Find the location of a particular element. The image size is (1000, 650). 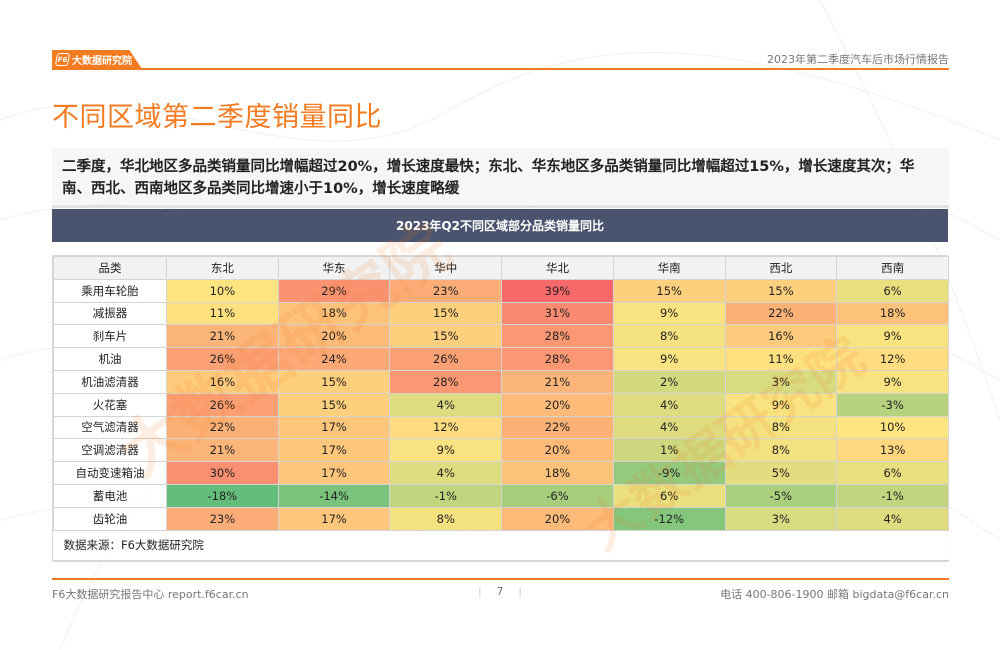

table-row: 火花塞 26% 15% 4% 20% 4% 9% -3% is located at coordinates (501, 404).